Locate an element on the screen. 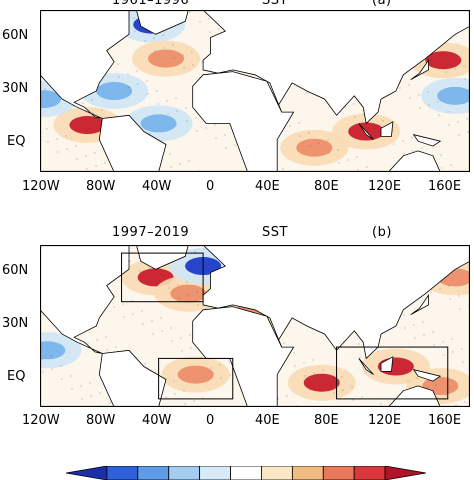 Image resolution: width=474 pixels, height=480 pixels. colorbar is located at coordinates (246, 473).